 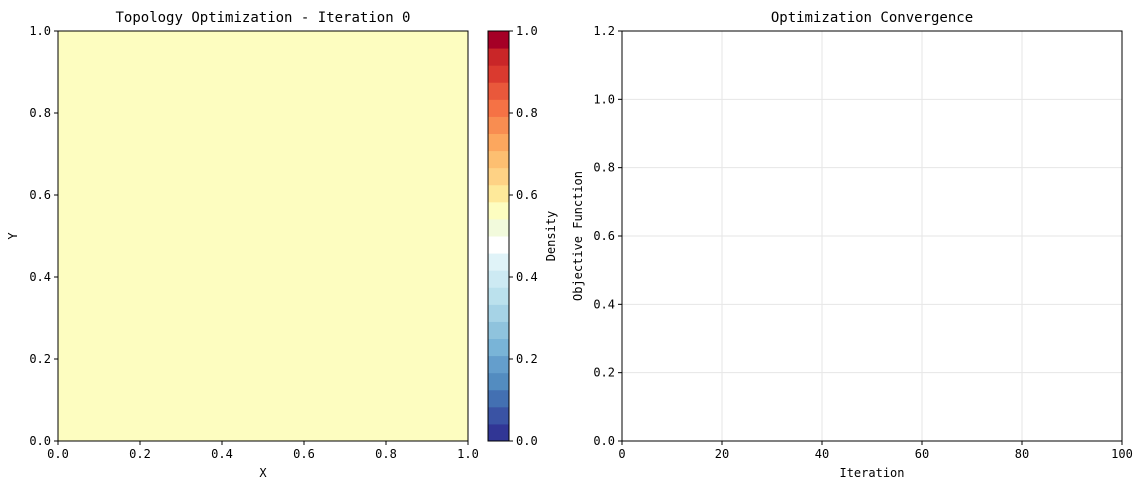 I want to click on x-tick-label: 1.0, so click(x=468, y=454).